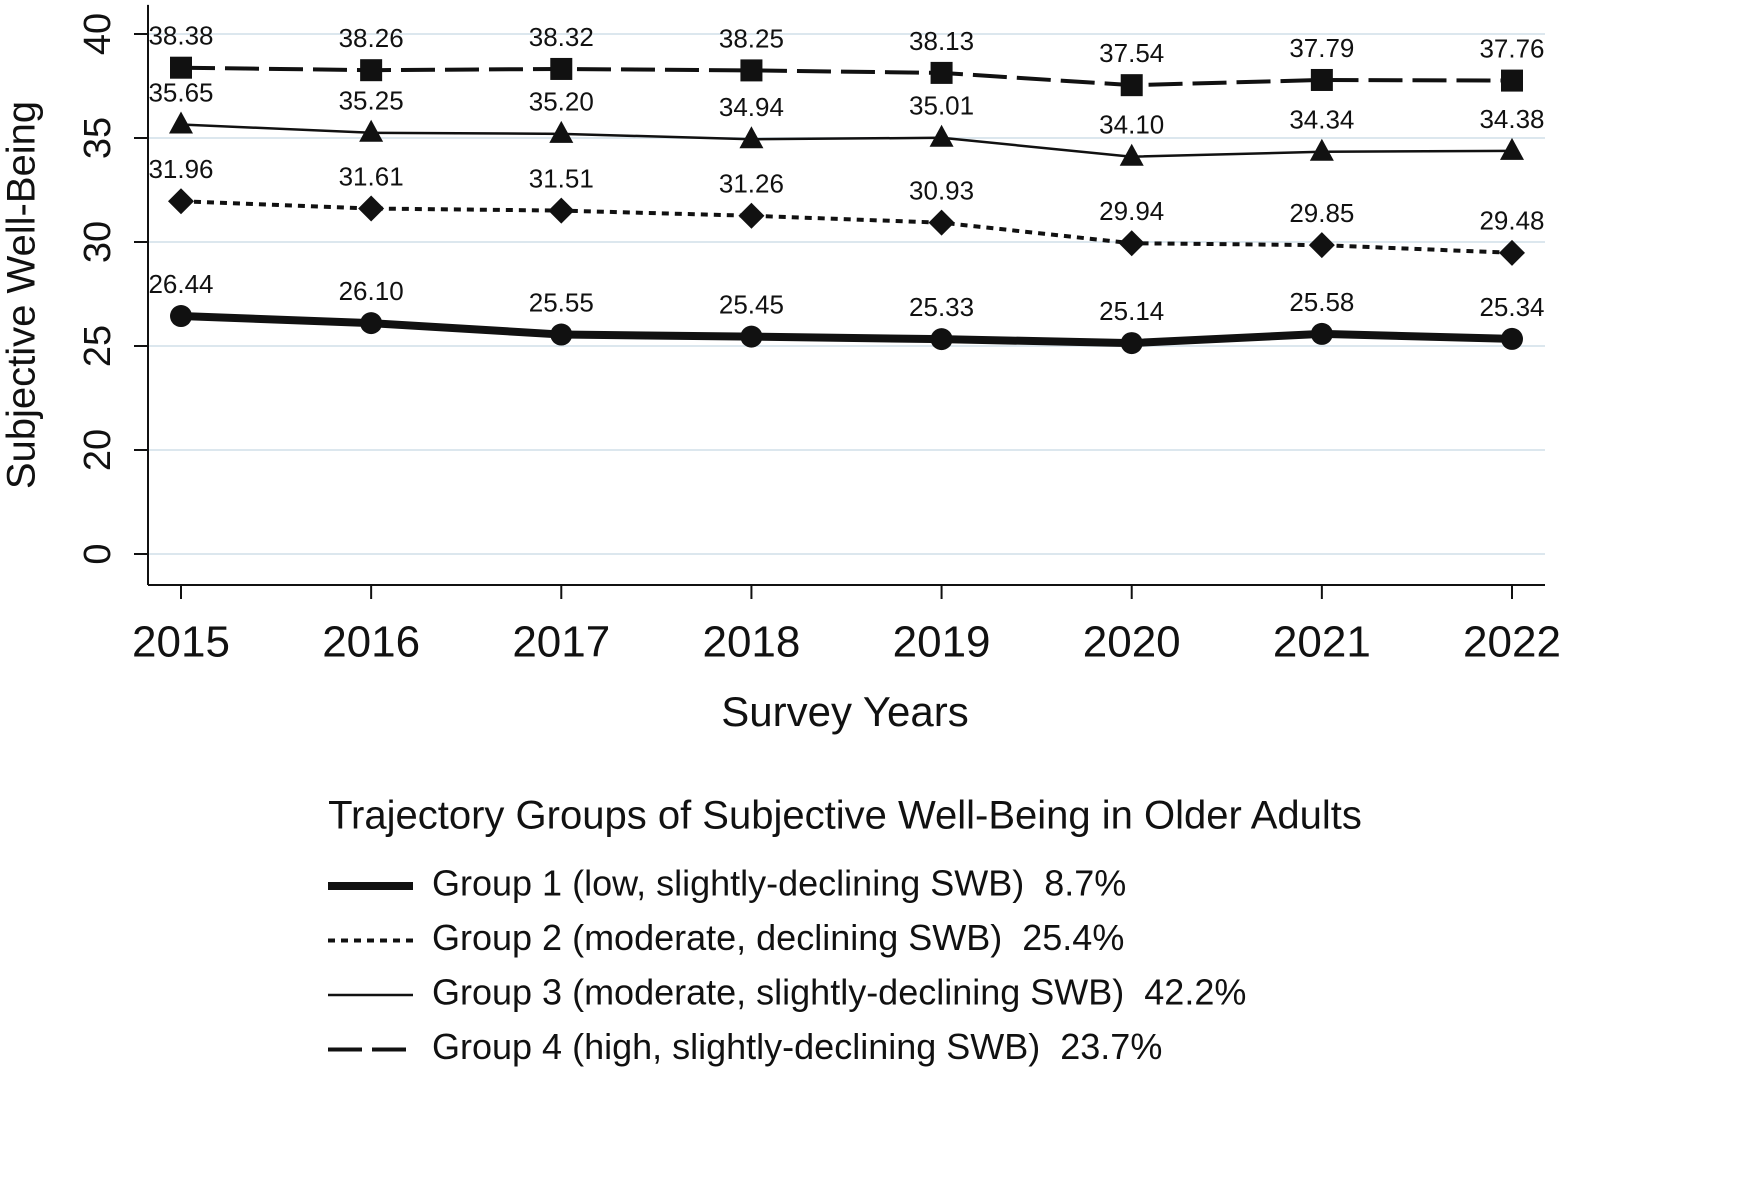  I want to click on data-label: 25.14, so click(1131, 311).